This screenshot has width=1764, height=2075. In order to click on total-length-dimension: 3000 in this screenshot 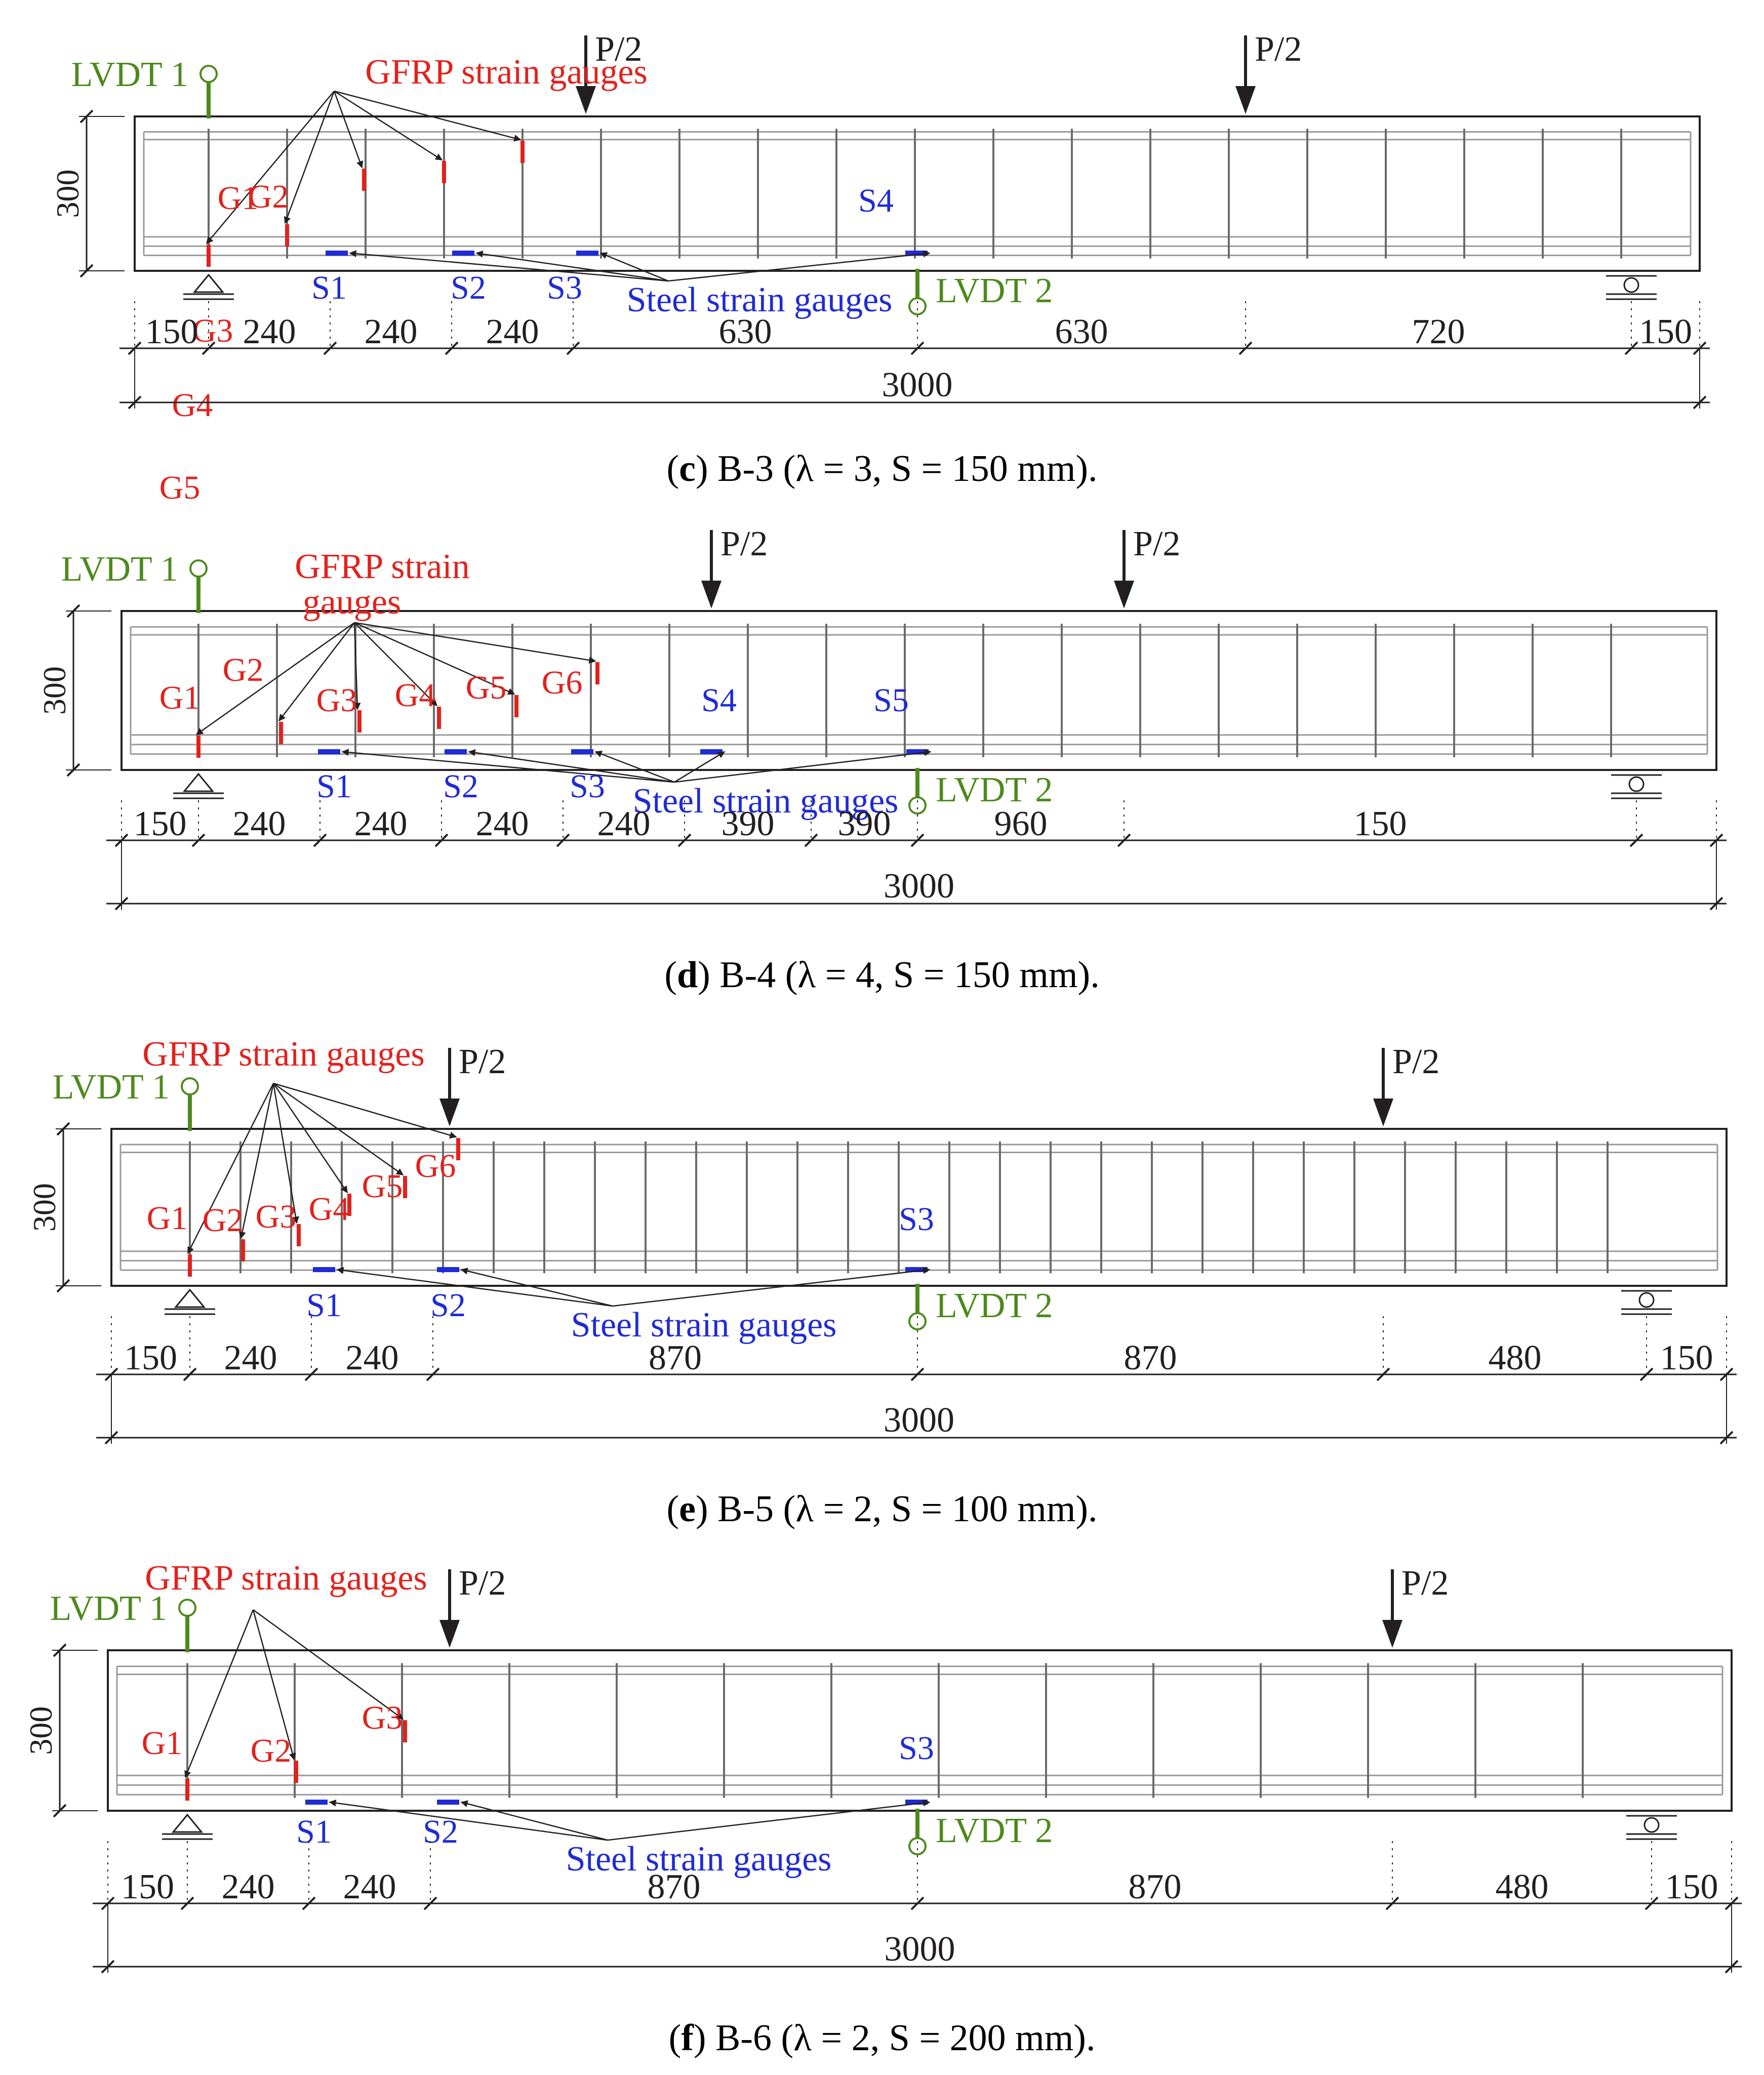, I will do `click(916, 1409)`.